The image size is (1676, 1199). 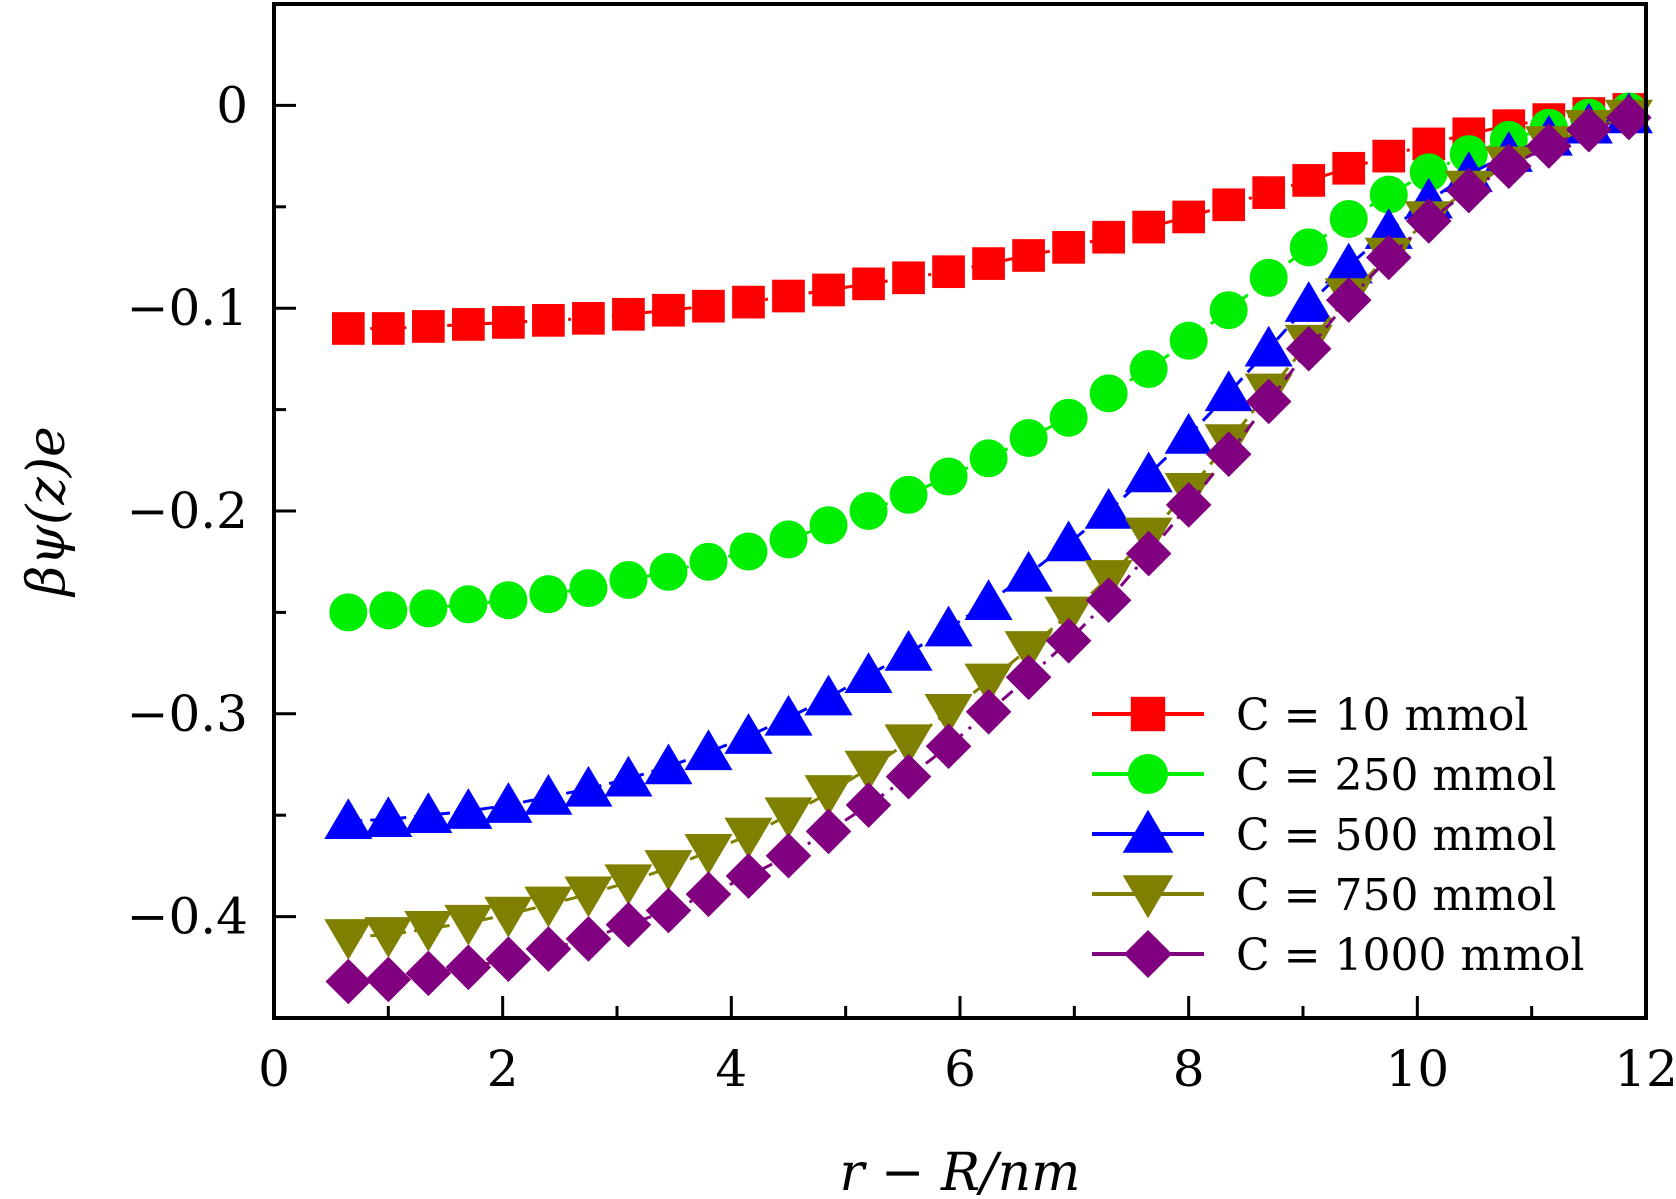 I want to click on x-tick-label: 6, so click(x=960, y=1069).